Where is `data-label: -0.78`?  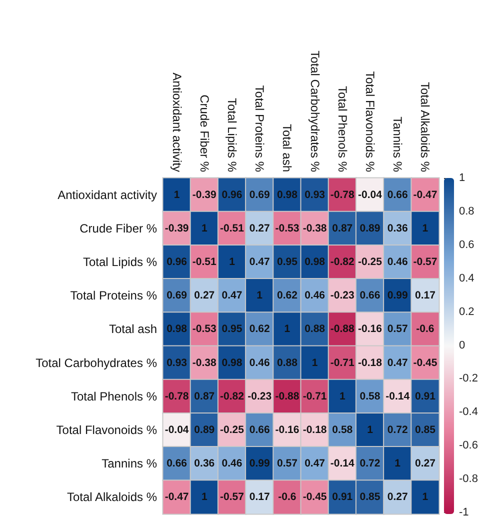
data-label: -0.78 is located at coordinates (342, 194).